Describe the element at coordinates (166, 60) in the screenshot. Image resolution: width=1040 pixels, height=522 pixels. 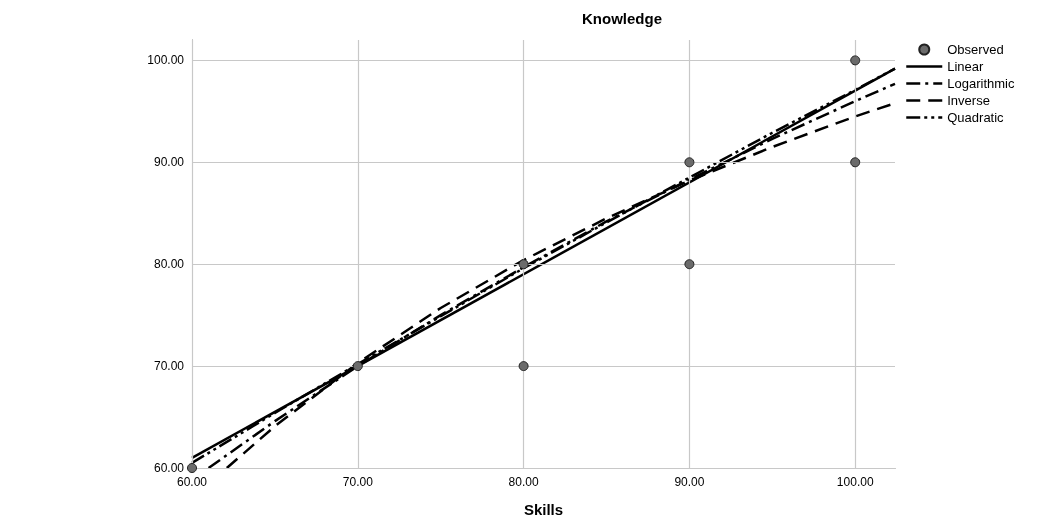
I see `y-tick-label: 100.00` at that location.